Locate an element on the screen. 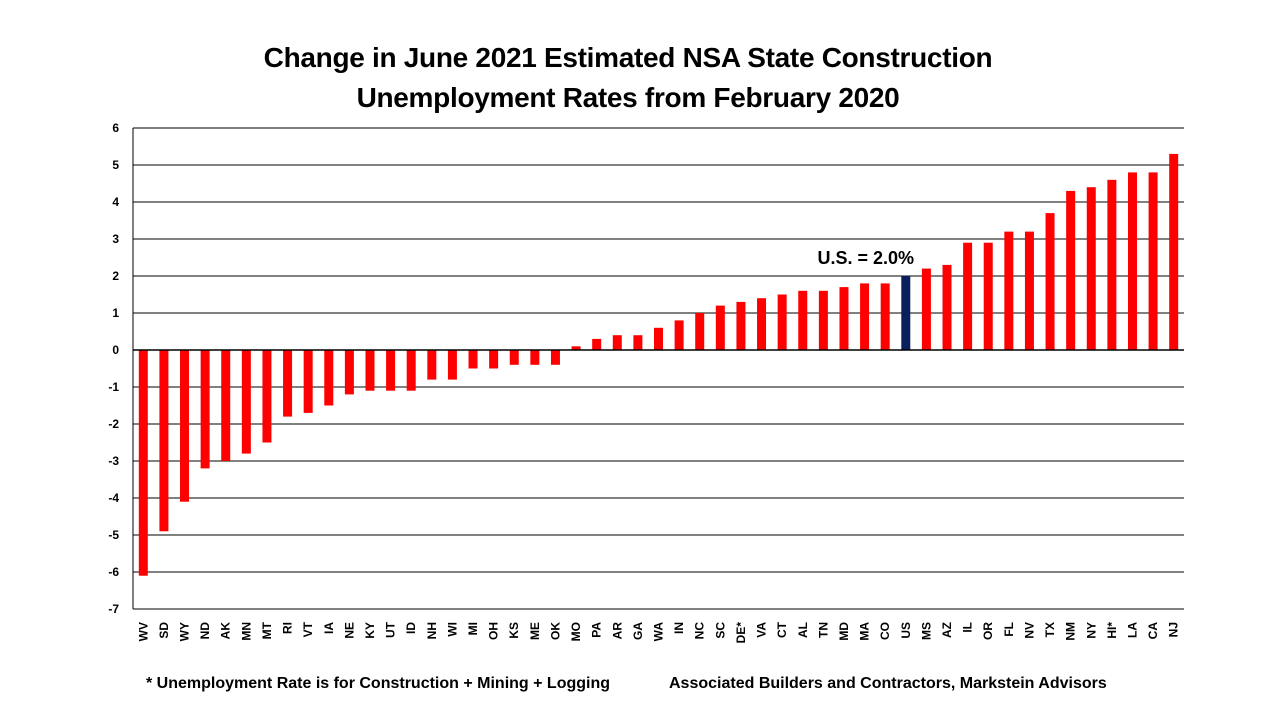  us-annotation: U.S. = 2.0% is located at coordinates (866, 258).